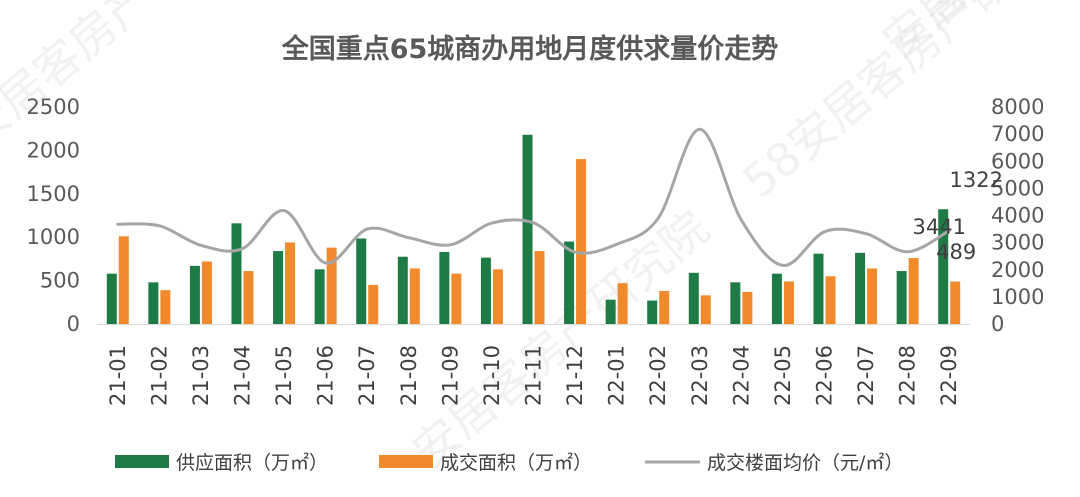  What do you see at coordinates (516, 462) in the screenshot?
I see `legend-label-transaction: 成交面积（万㎡）` at bounding box center [516, 462].